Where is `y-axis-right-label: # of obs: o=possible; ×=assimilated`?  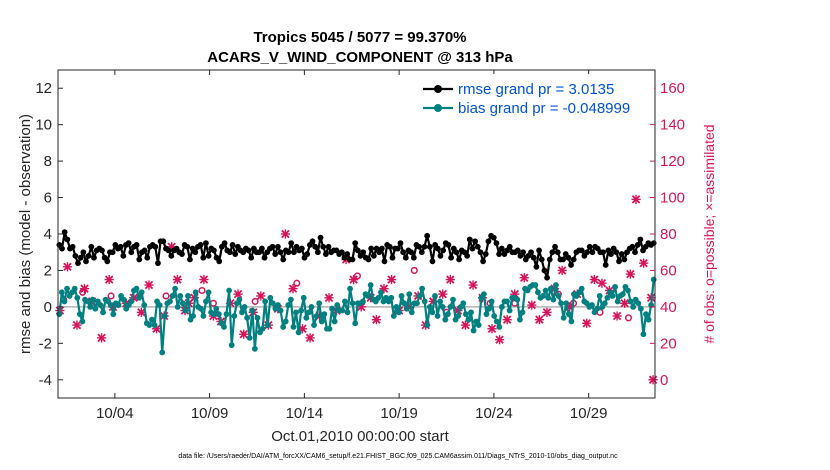
y-axis-right-label: # of obs: o=possible; ×=assimilated is located at coordinates (709, 233).